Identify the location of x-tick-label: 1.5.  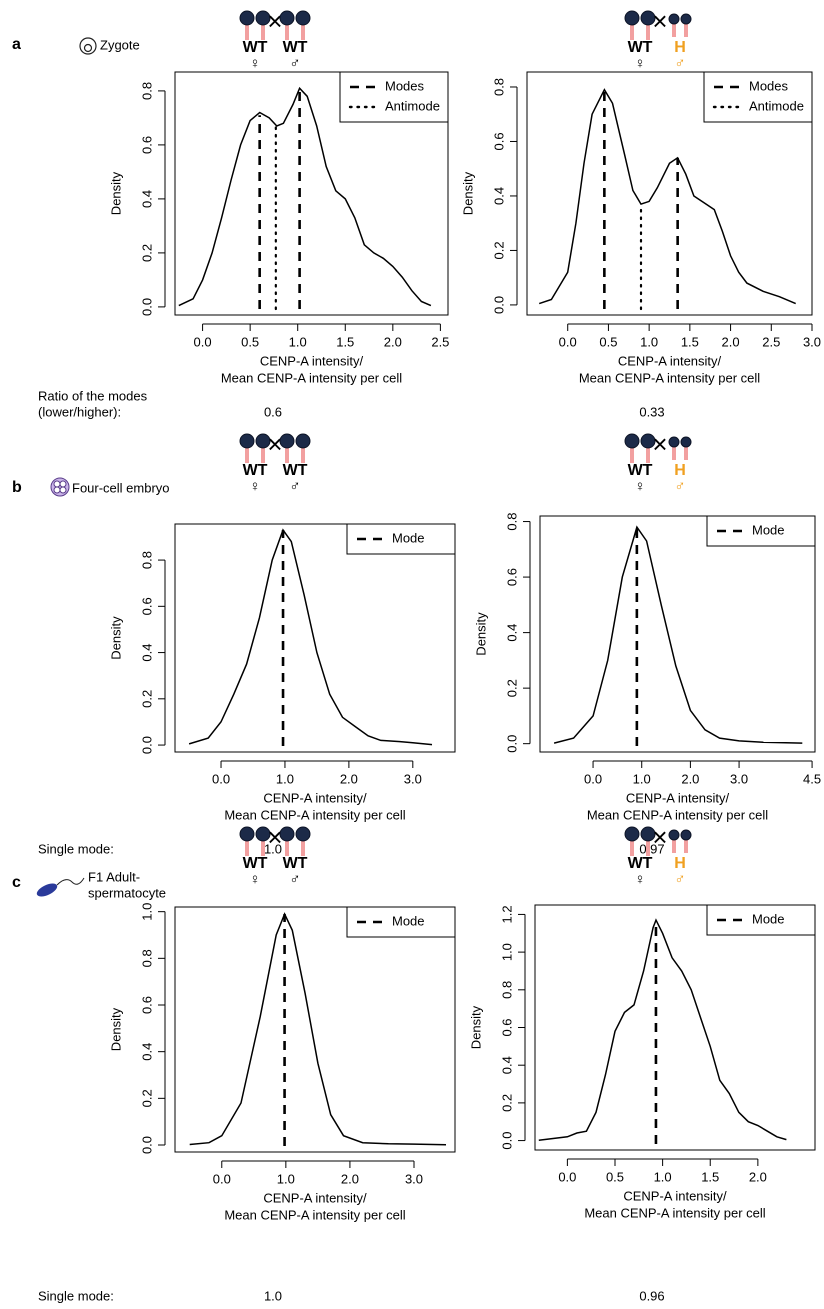
(710, 1176).